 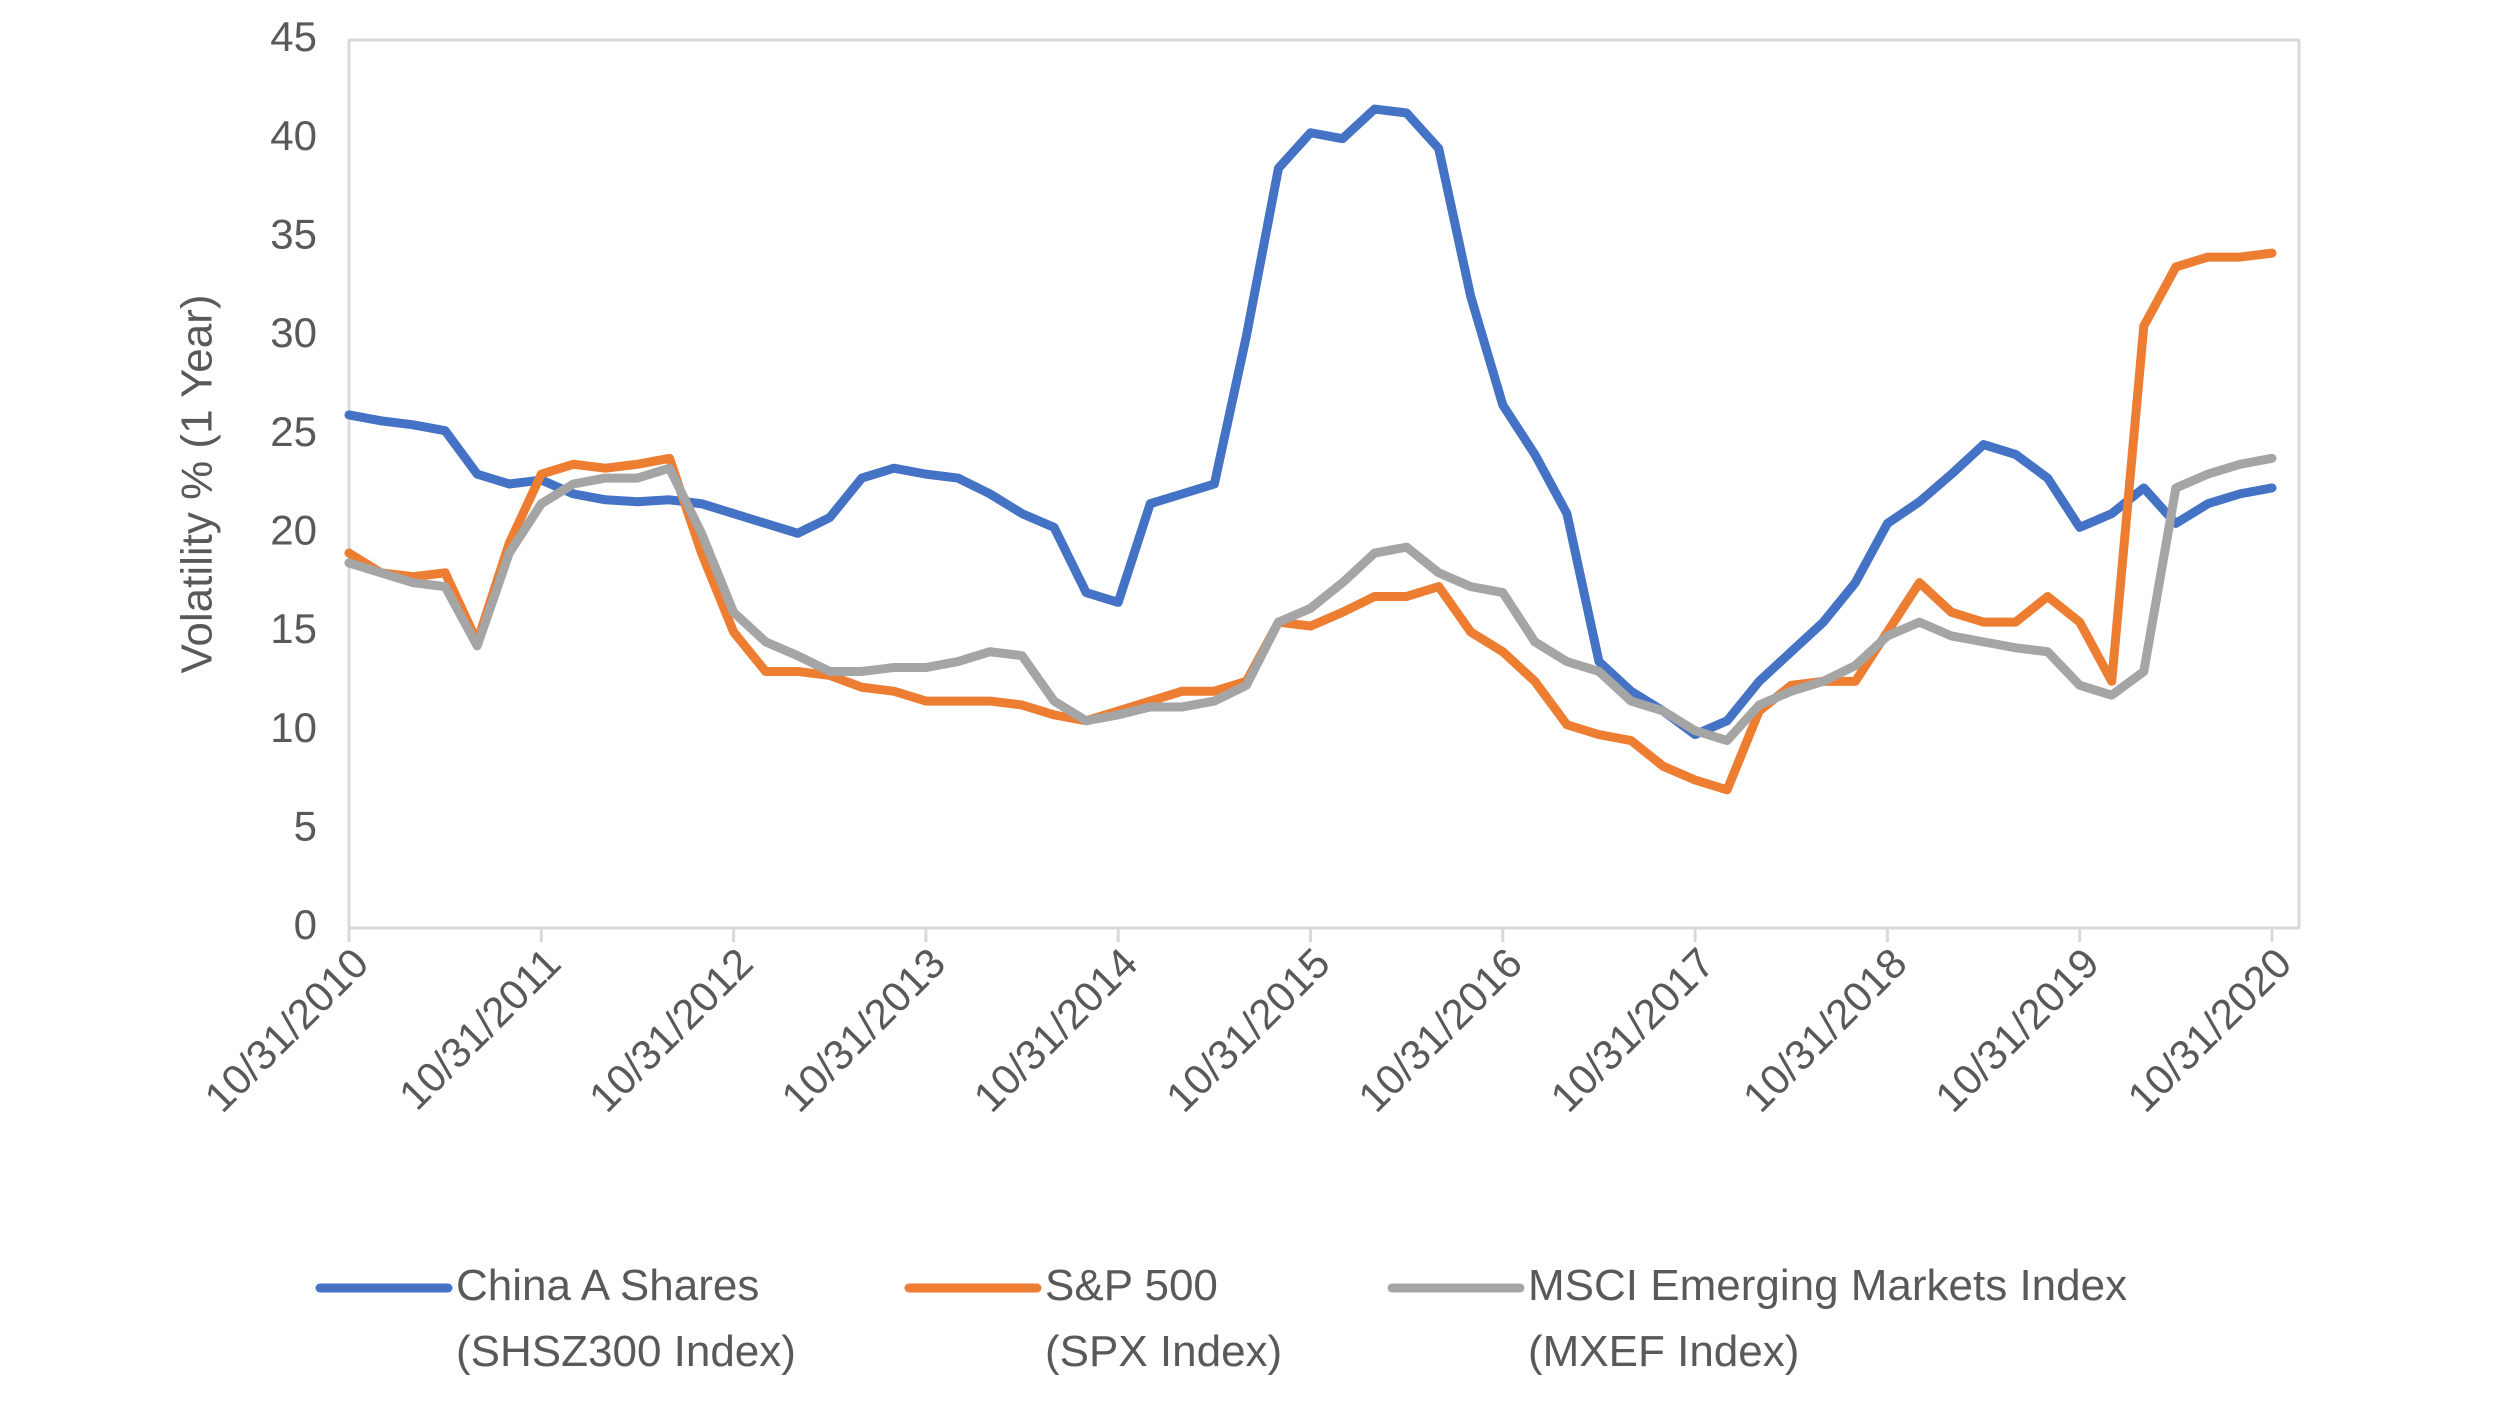 What do you see at coordinates (2209, 1030) in the screenshot?
I see `x-tick-label: 10/31/2020` at bounding box center [2209, 1030].